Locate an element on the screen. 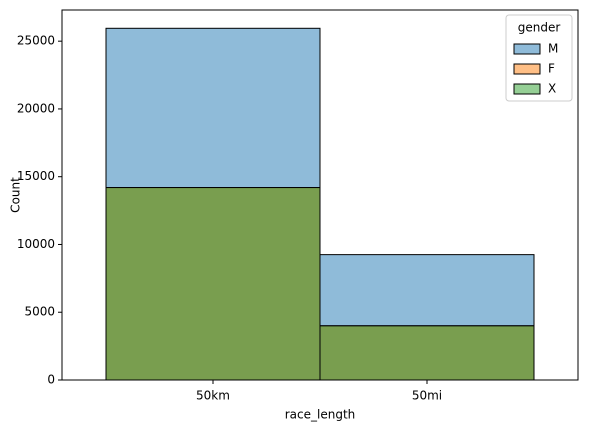  y-tick-label: 0 is located at coordinates (51, 380).